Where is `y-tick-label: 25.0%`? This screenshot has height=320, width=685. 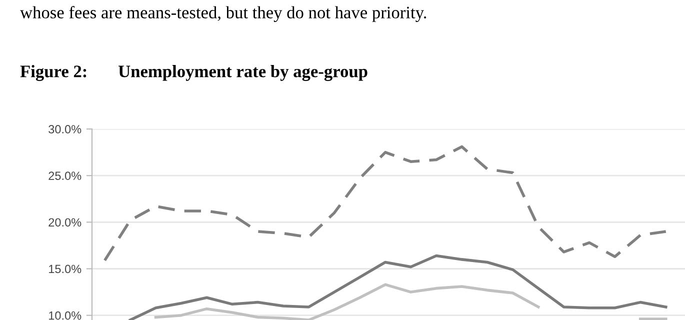 y-tick-label: 25.0% is located at coordinates (65, 176).